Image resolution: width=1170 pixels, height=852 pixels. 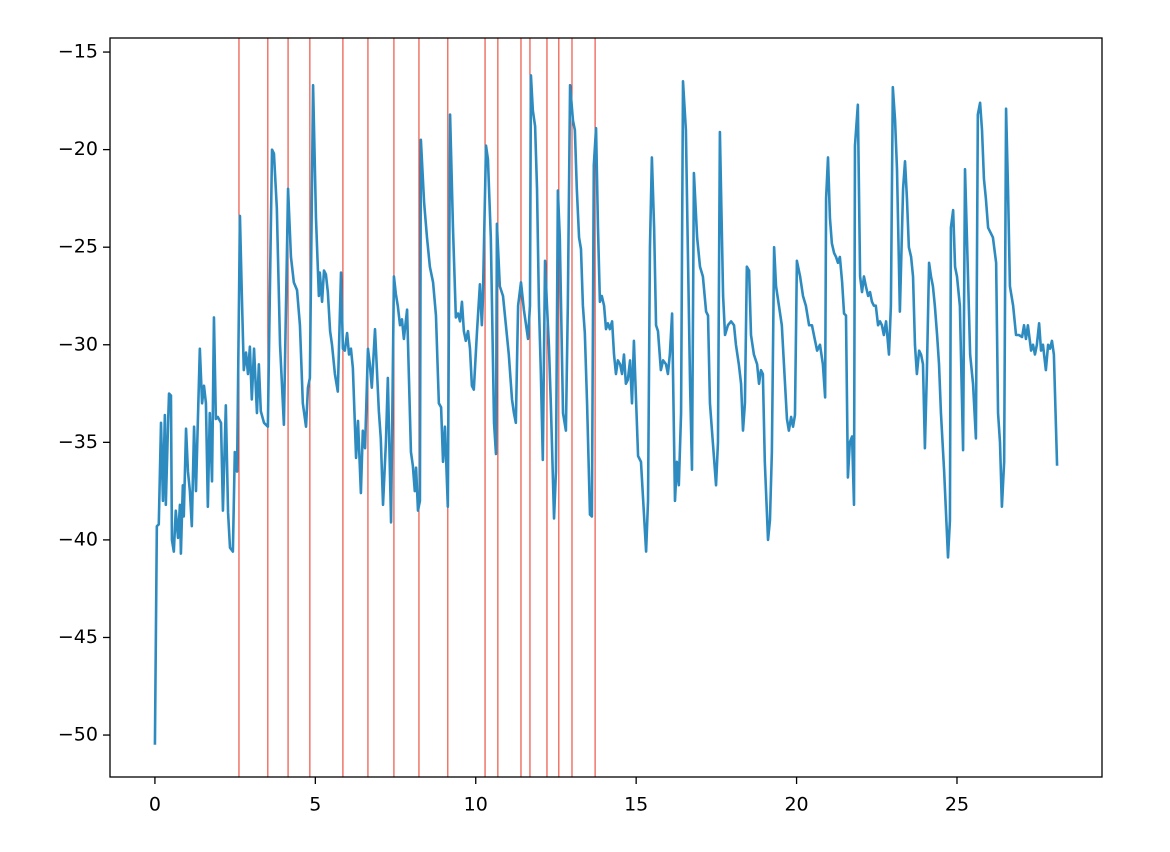 What do you see at coordinates (957, 805) in the screenshot?
I see `x-tick-label: 25` at bounding box center [957, 805].